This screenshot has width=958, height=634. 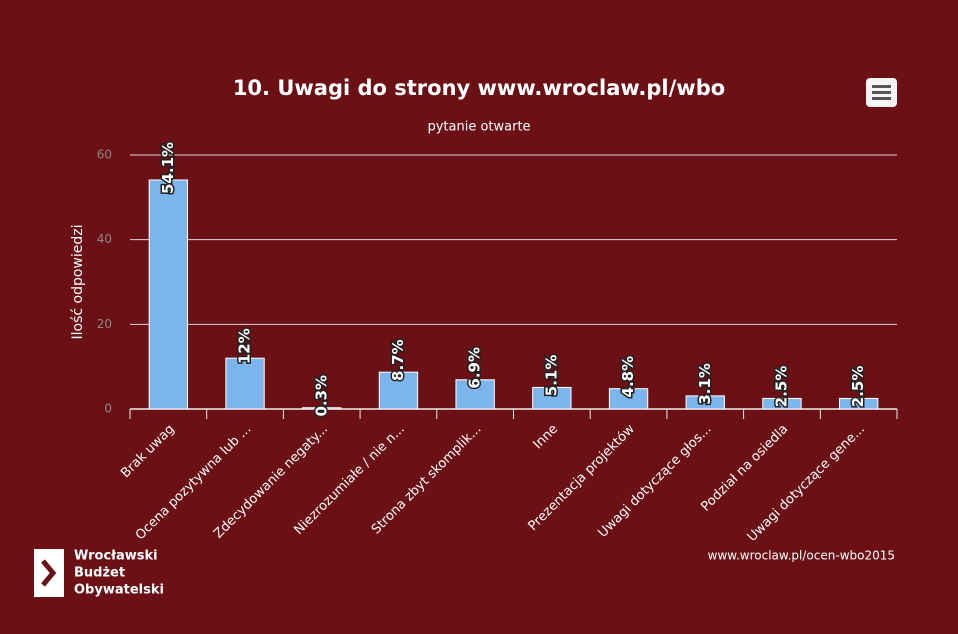 I want to click on menu-button, so click(x=881, y=92).